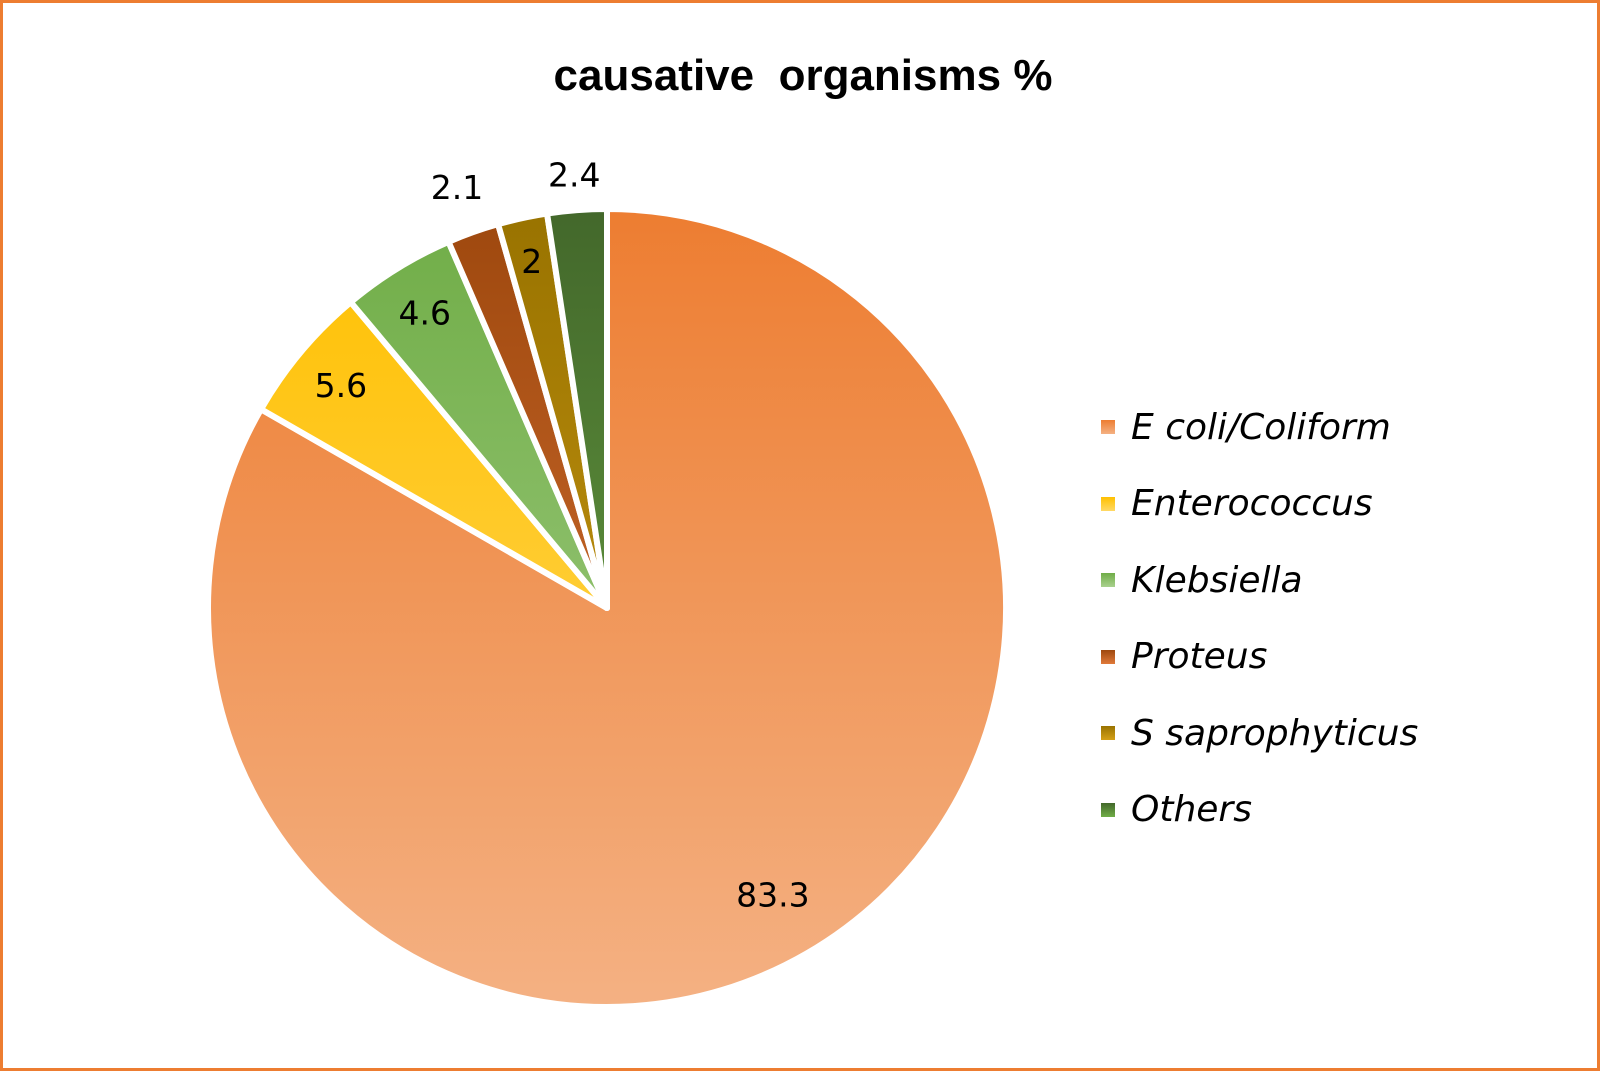 The height and width of the screenshot is (1071, 1600). What do you see at coordinates (424, 313) in the screenshot?
I see `data-label-klebsiella: 4.6` at bounding box center [424, 313].